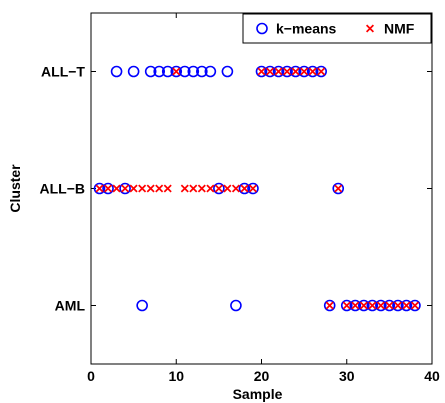 The width and height of the screenshot is (445, 403). Describe the element at coordinates (91, 376) in the screenshot. I see `x-tick-label: 0` at that location.